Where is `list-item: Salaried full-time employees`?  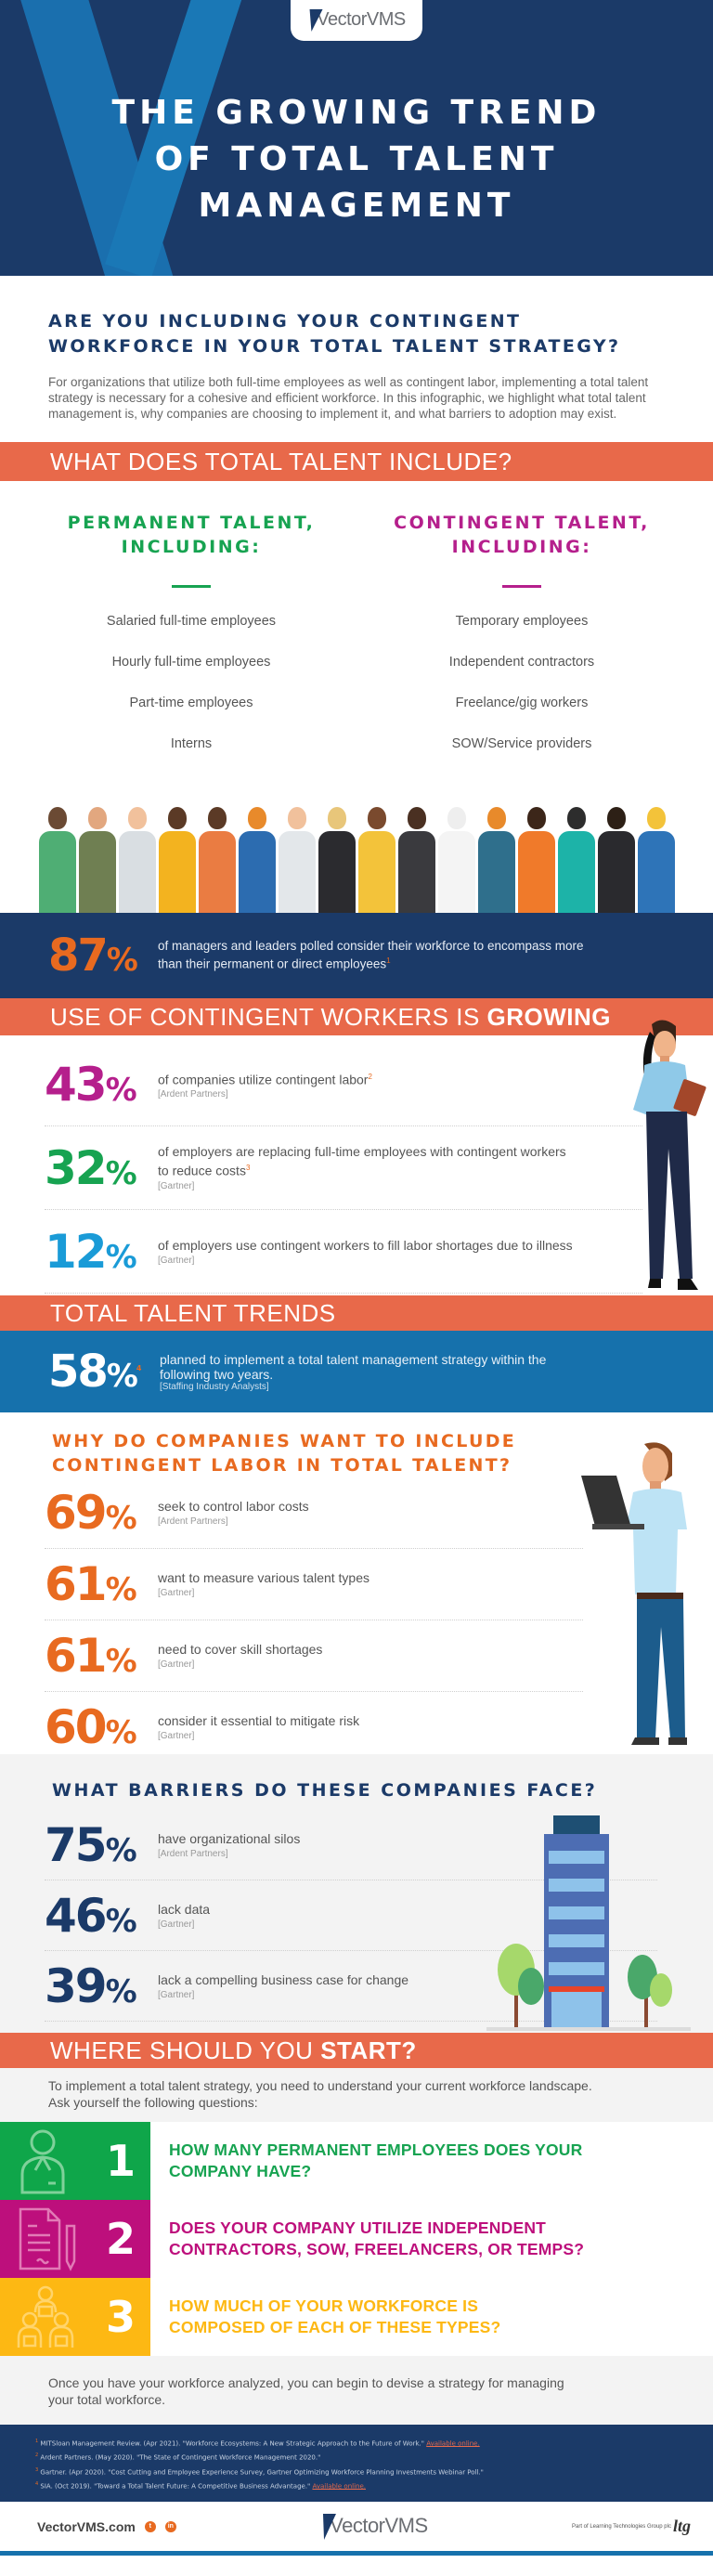 list-item: Salaried full-time employees is located at coordinates (191, 622).